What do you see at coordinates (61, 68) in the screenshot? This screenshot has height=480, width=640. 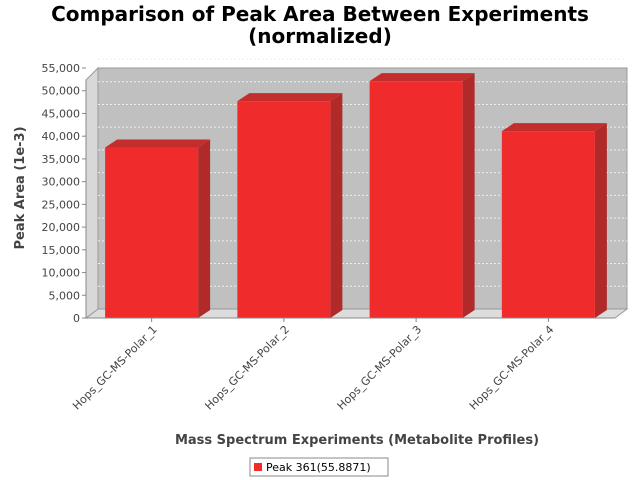 I see `y-tick-label: 55,000` at bounding box center [61, 68].